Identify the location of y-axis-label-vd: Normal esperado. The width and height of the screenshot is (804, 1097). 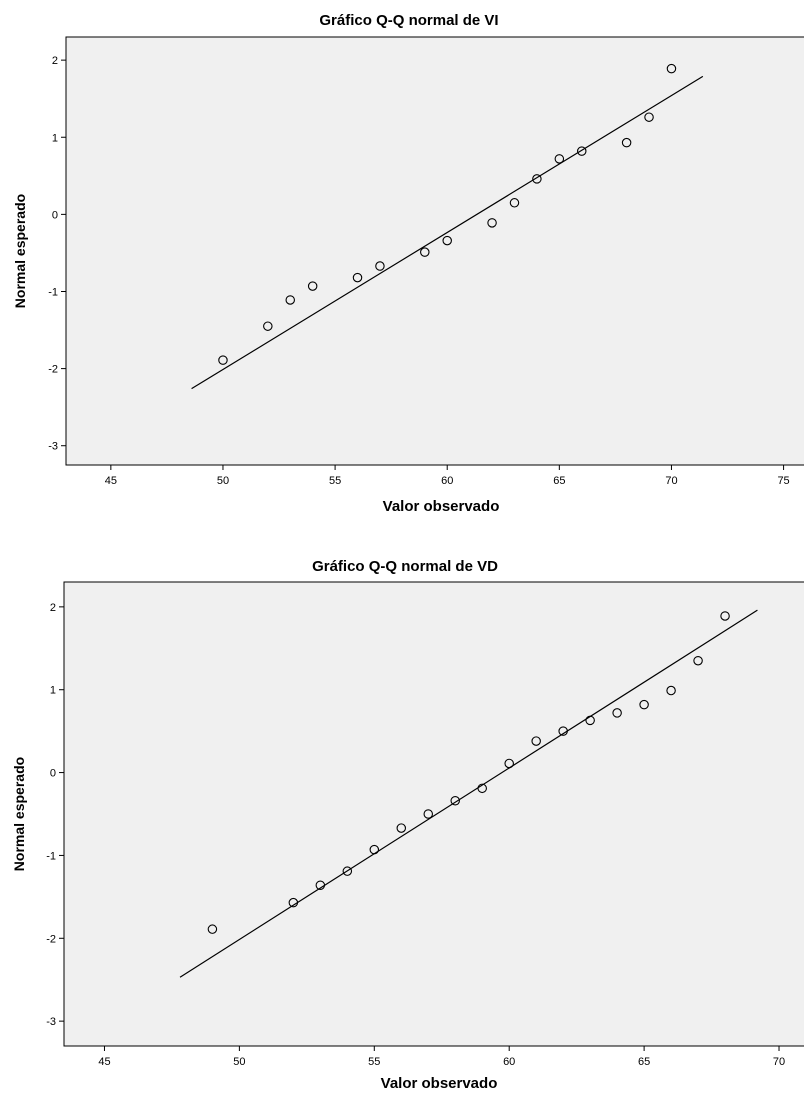
(19, 814).